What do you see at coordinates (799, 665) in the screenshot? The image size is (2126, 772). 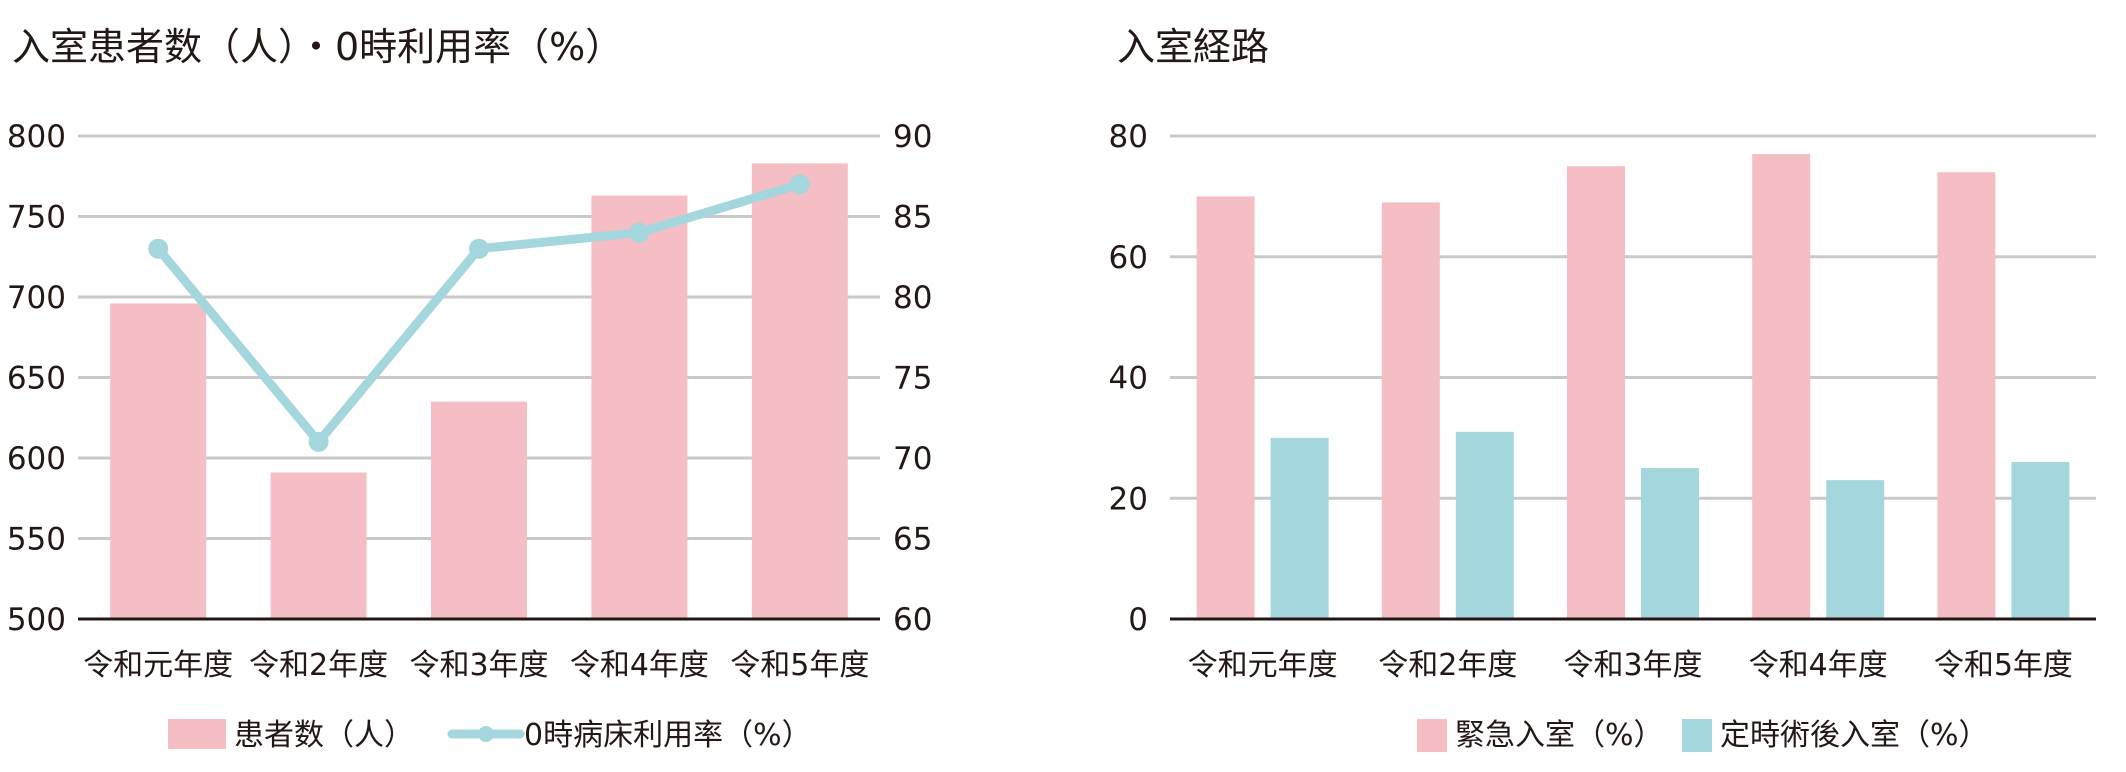 I see `chart1-category-label: 令和5年度` at bounding box center [799, 665].